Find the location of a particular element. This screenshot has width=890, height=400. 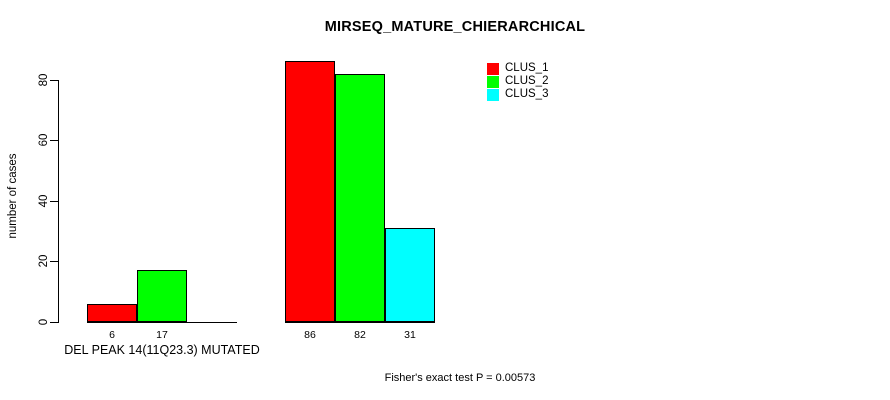

fisher-test-note: Fisher's exact test P = 0.00573 is located at coordinates (460, 378).